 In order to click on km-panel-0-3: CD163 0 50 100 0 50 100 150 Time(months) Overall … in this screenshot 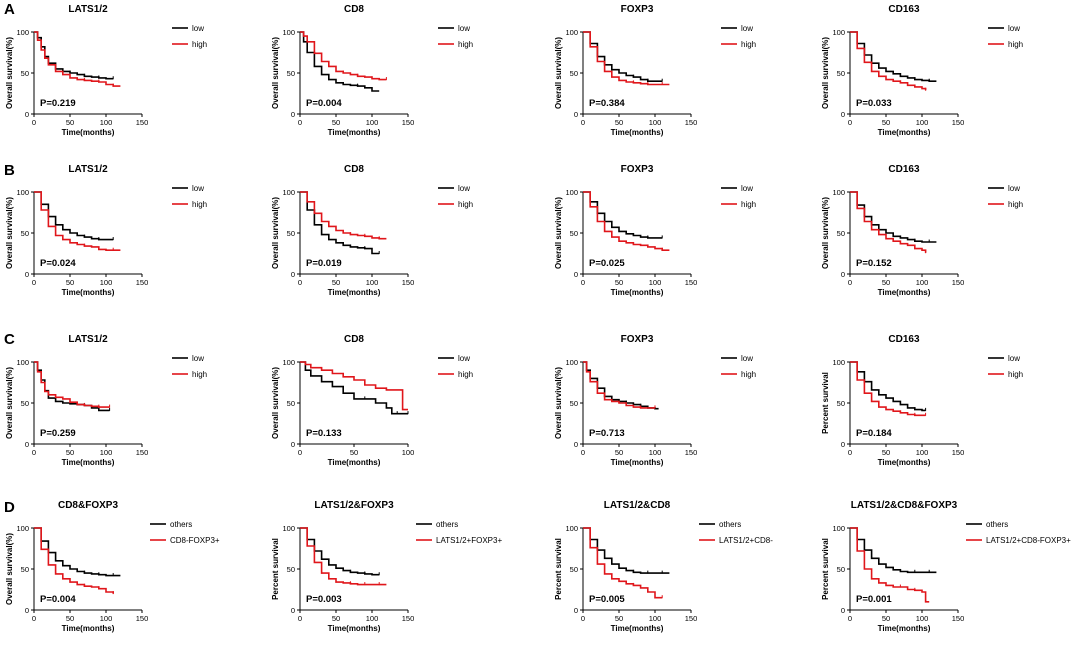, I will do `click(922, 70)`.